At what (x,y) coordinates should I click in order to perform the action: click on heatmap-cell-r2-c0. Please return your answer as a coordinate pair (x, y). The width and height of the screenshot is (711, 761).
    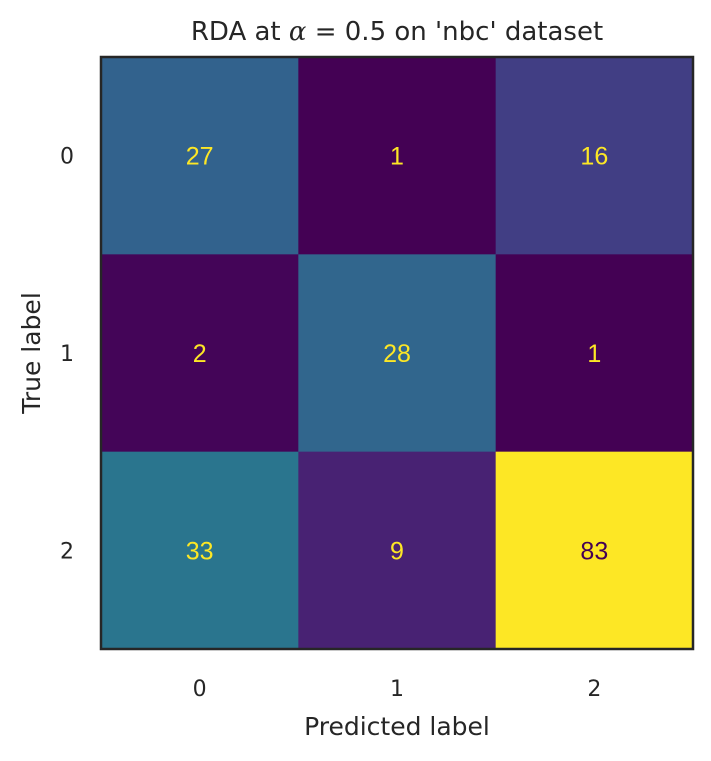
    Looking at the image, I should click on (200, 550).